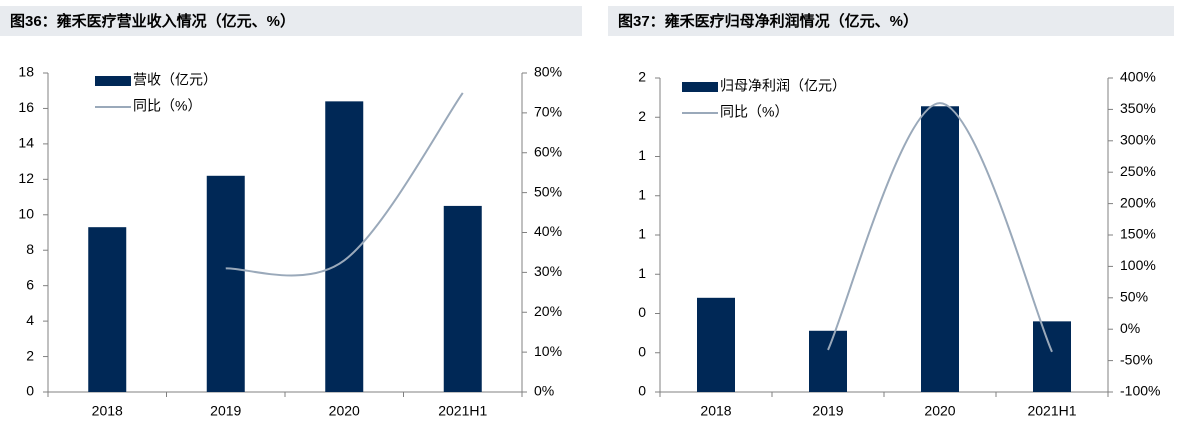 The height and width of the screenshot is (436, 1182). I want to click on y2-tick-label: 400%, so click(1138, 77).